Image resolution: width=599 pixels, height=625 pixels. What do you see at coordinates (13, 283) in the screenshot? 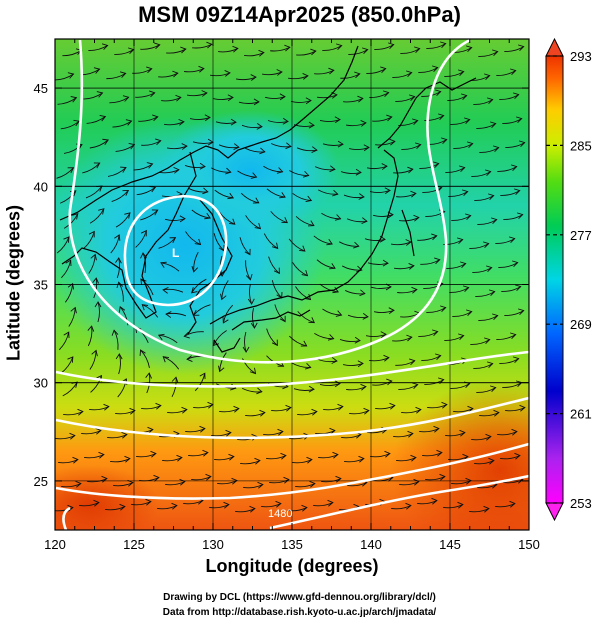
I see `y-axis-label: Latitude (degrees)` at bounding box center [13, 283].